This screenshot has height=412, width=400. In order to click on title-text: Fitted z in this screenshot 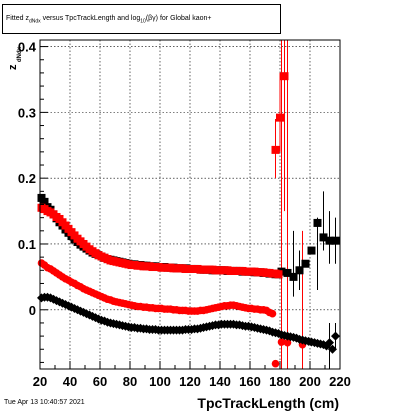, I will do `click(17, 18)`.